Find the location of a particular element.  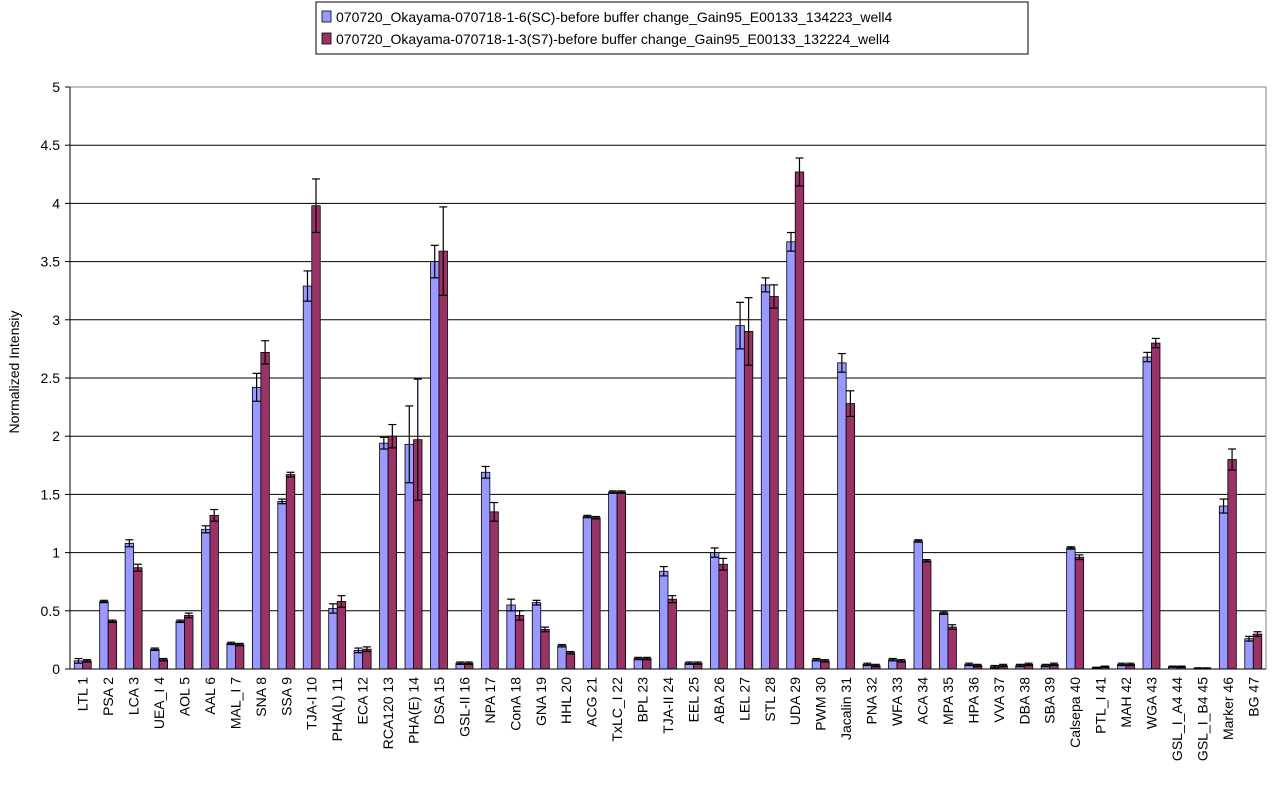

x-tick-label: MAL_I 7 is located at coordinates (235, 703).